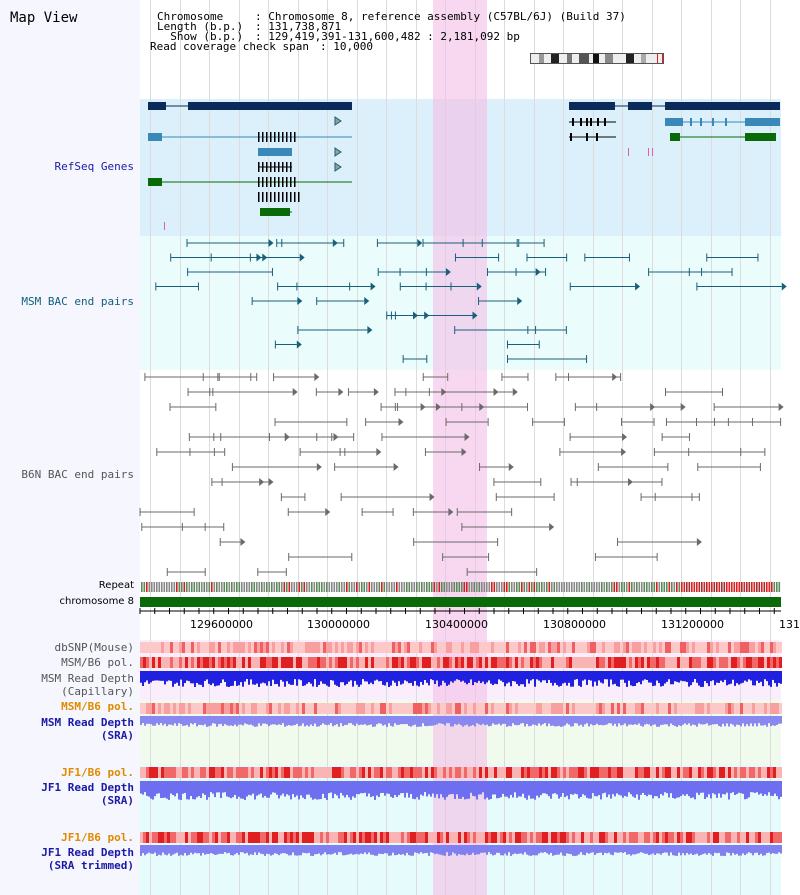 Image resolution: width=800 pixels, height=895 pixels. I want to click on refseq-genes-label: RefSeq Genes, so click(94, 166).